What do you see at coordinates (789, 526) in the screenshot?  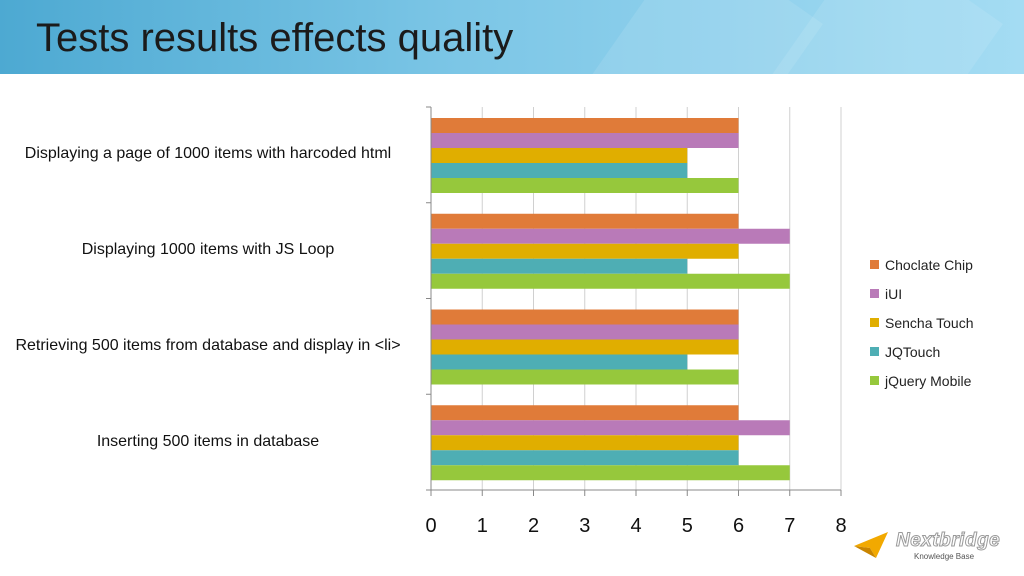 I see `x-tick-label: 7` at bounding box center [789, 526].